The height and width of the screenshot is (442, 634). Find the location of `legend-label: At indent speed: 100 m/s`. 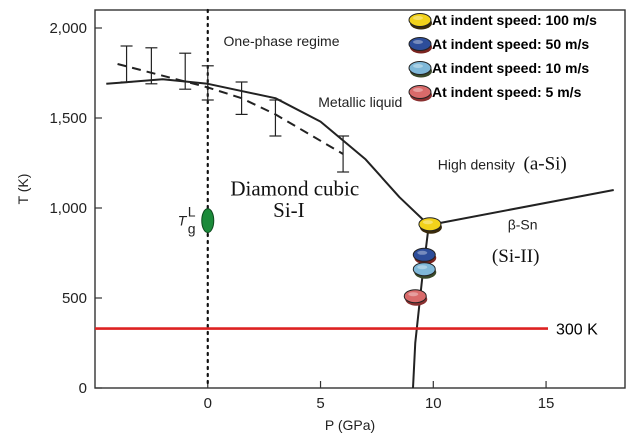

legend-label: At indent speed: 100 m/s is located at coordinates (514, 20).